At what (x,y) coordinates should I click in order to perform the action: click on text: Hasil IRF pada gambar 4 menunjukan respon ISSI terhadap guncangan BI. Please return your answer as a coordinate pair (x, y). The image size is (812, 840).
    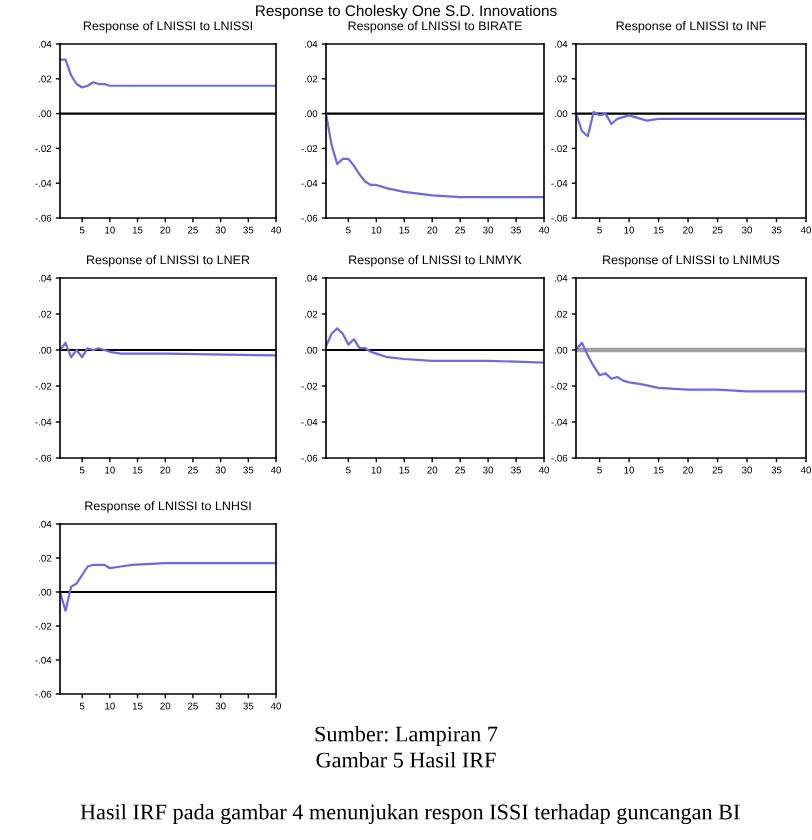
    Looking at the image, I should click on (410, 814).